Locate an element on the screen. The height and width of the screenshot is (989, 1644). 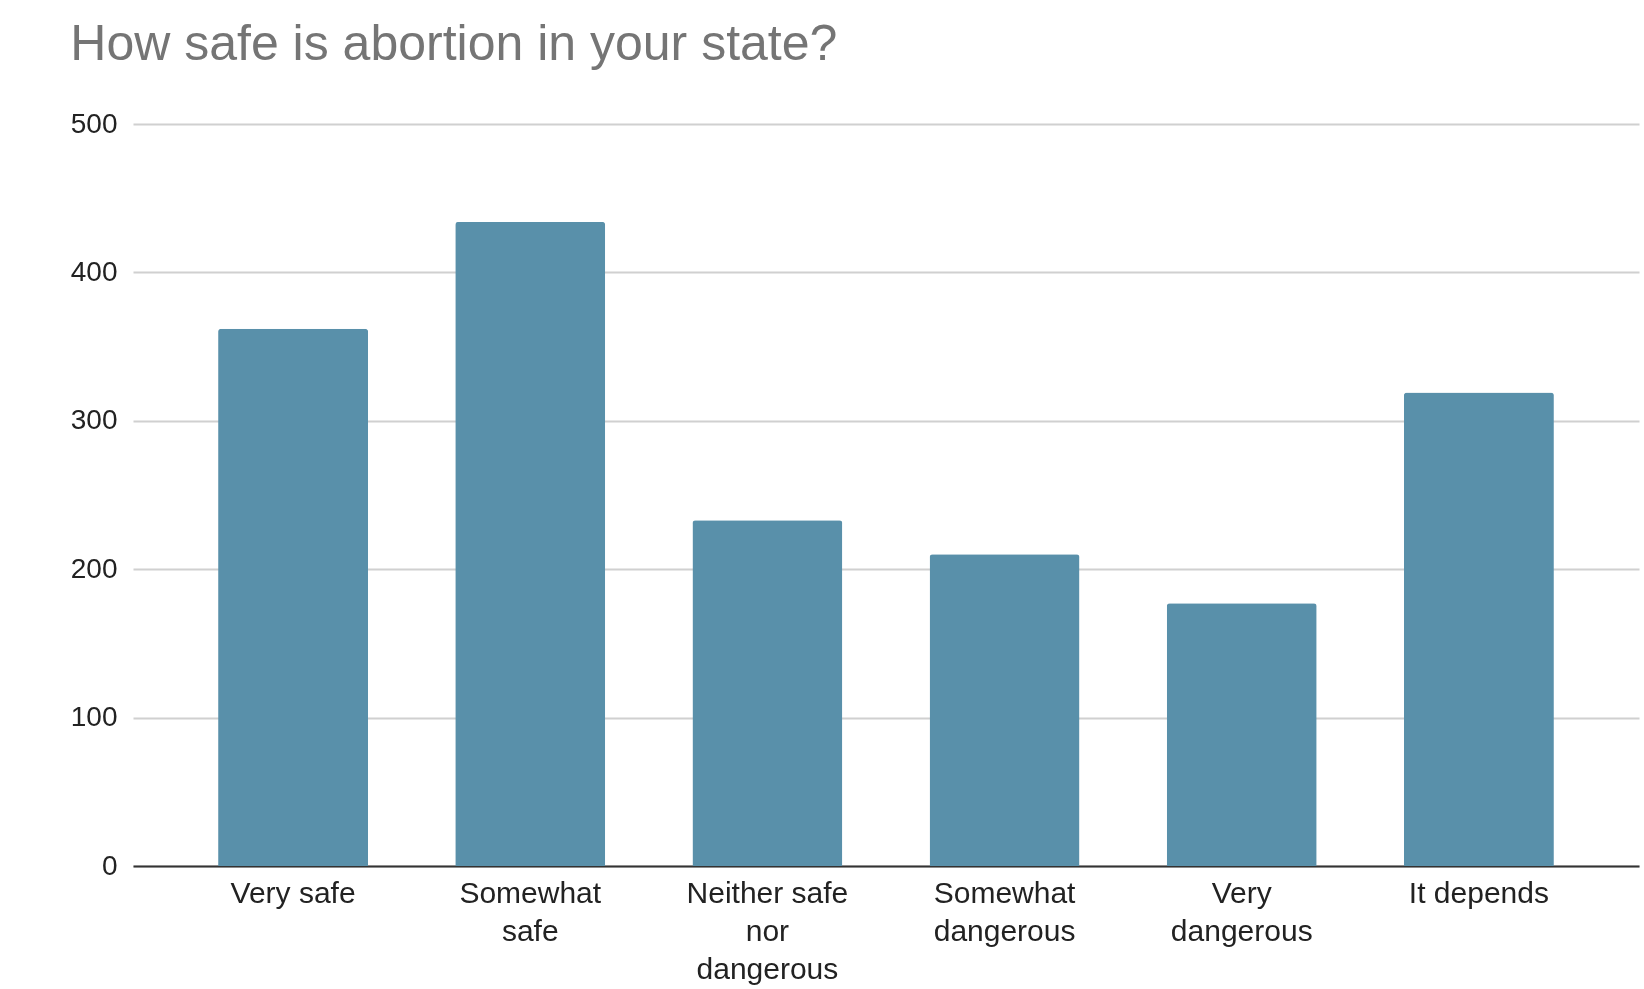
x-tick-label: Very dangerous is located at coordinates (1241, 911).